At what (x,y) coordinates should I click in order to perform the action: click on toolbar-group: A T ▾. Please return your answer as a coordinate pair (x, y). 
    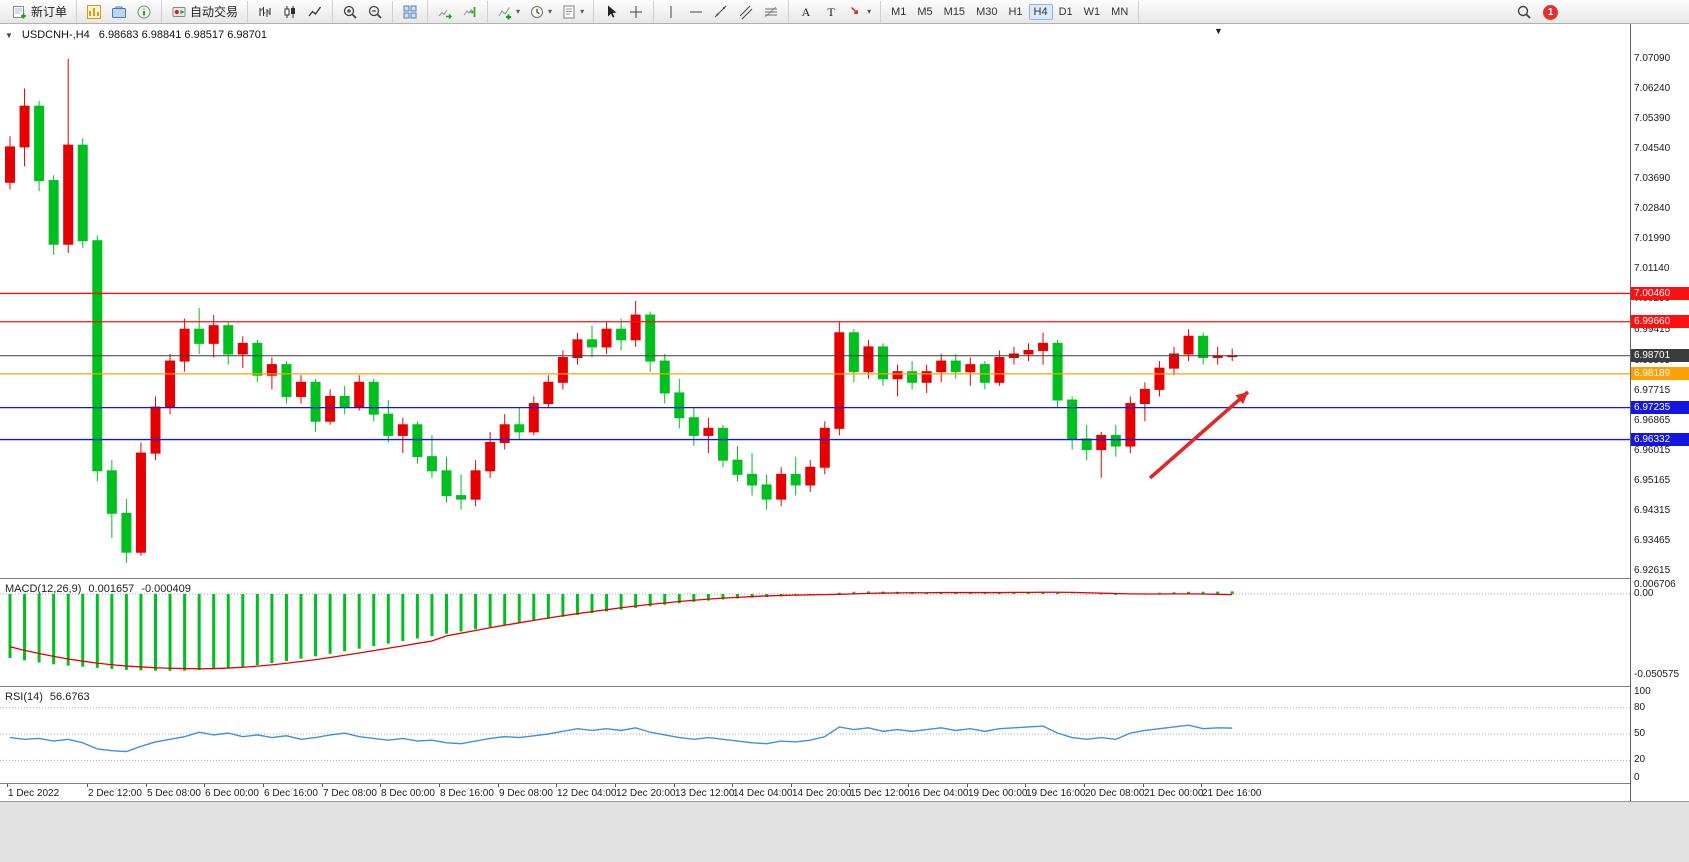
    Looking at the image, I should click on (835, 11).